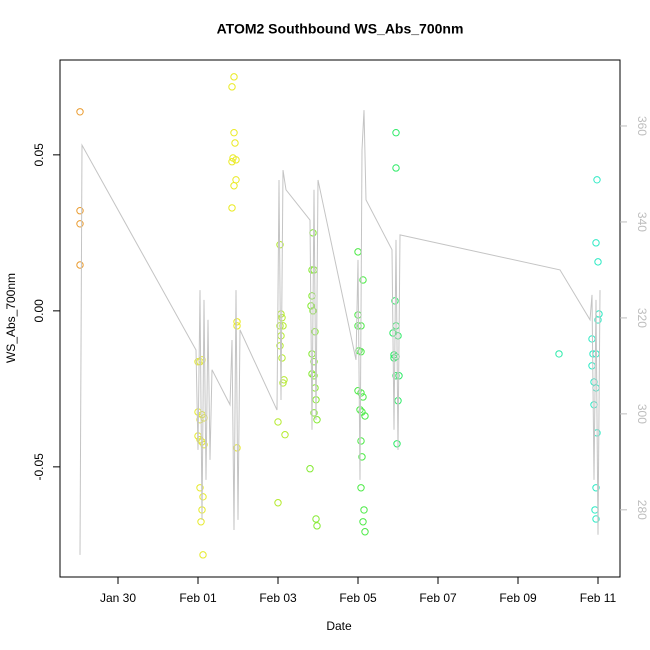  I want to click on y-tick-label: 0.05, so click(39, 155).